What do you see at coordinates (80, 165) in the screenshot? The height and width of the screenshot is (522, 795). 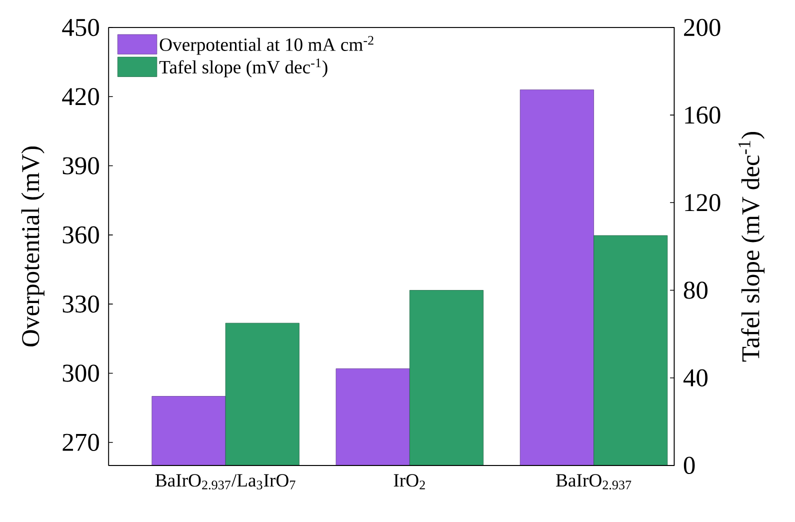 I see `y-tick-label: 390` at bounding box center [80, 165].